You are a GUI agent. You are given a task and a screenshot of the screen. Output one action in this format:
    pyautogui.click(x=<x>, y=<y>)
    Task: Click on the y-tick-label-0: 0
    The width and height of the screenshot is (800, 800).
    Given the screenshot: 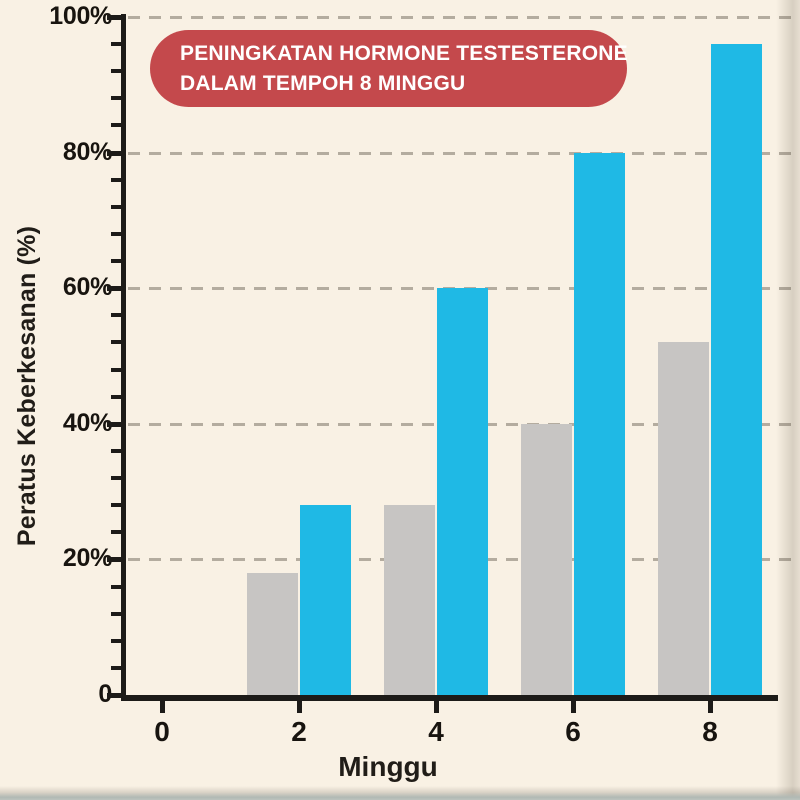 What is the action you would take?
    pyautogui.click(x=105, y=694)
    